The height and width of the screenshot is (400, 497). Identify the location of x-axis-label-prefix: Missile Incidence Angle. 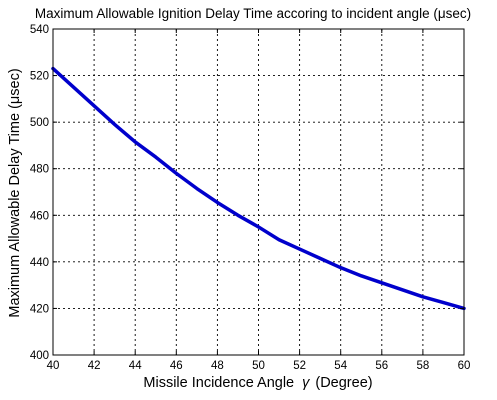
(218, 383).